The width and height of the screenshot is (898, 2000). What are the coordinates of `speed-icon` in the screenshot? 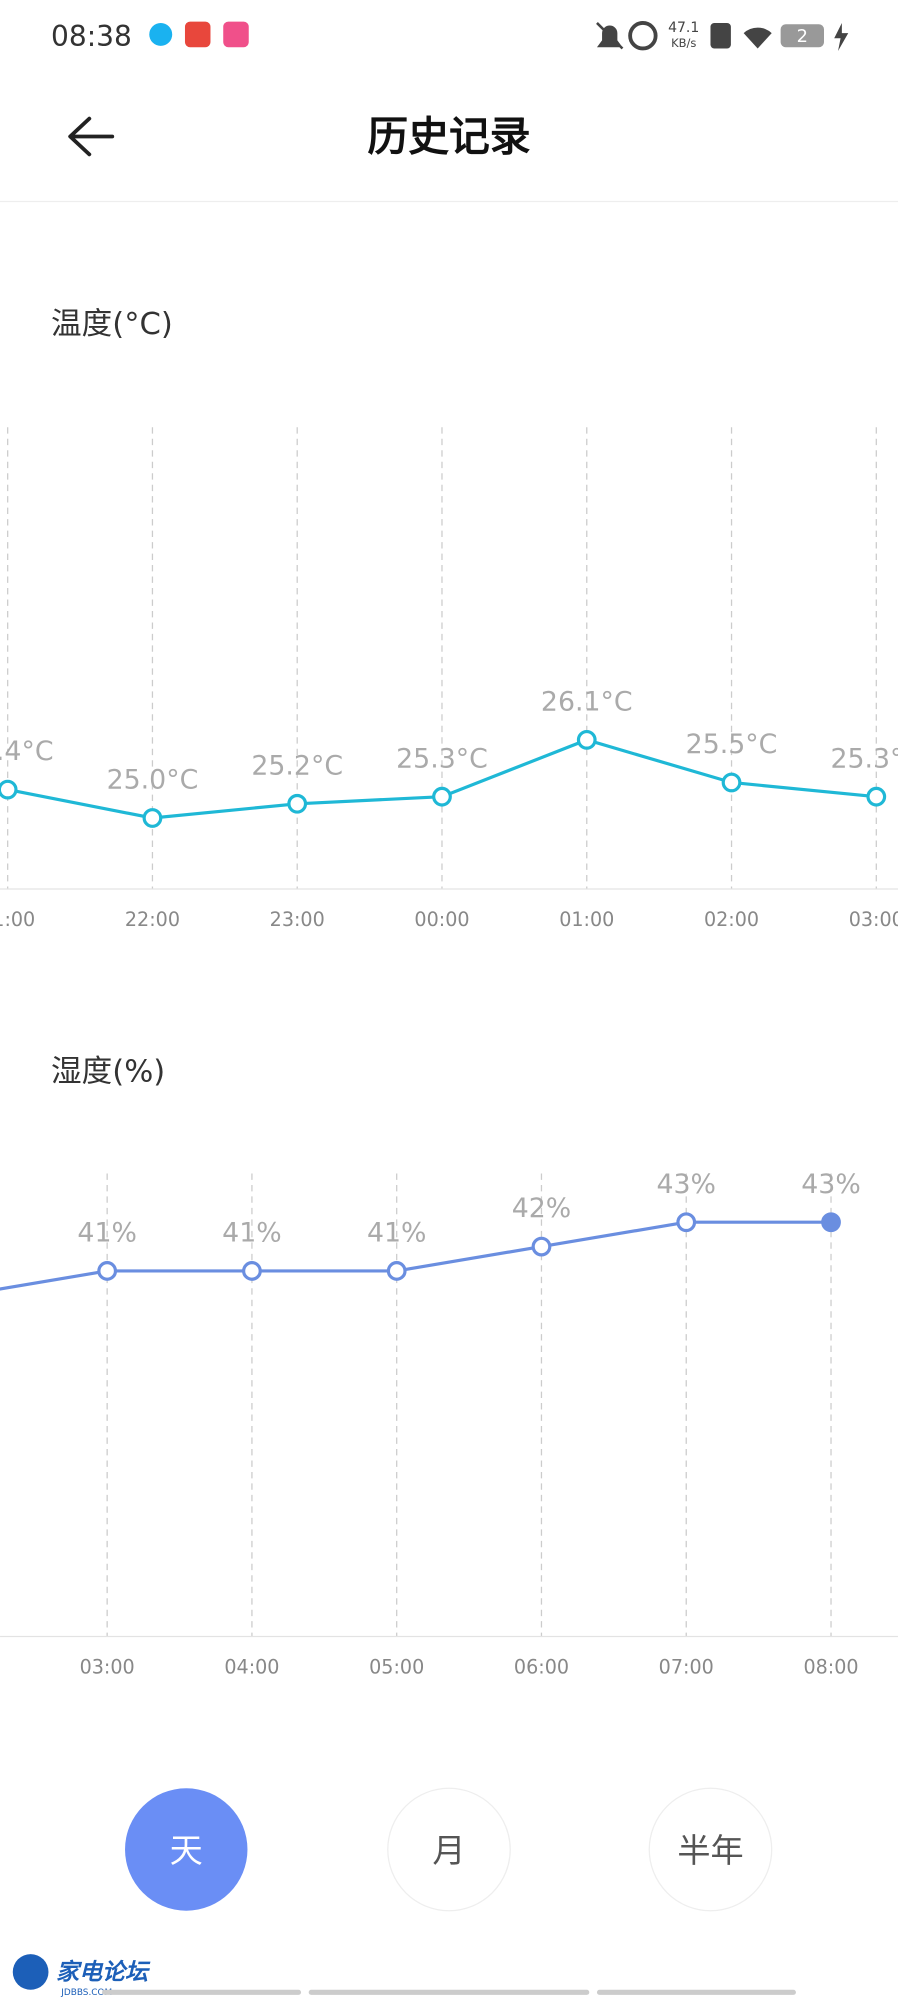 It's located at (643, 36).